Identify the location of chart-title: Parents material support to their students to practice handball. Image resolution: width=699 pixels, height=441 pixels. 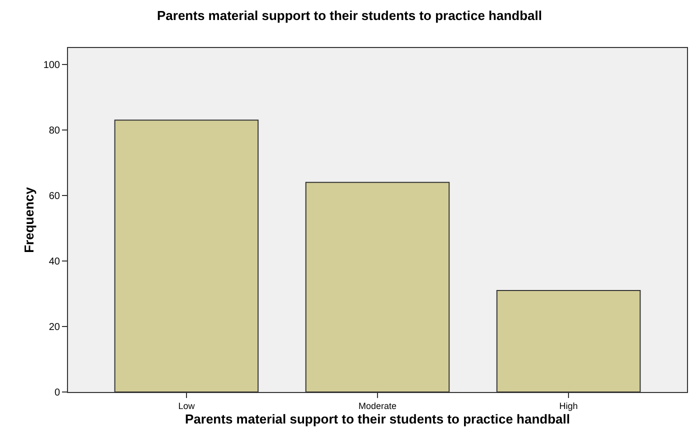
(349, 16).